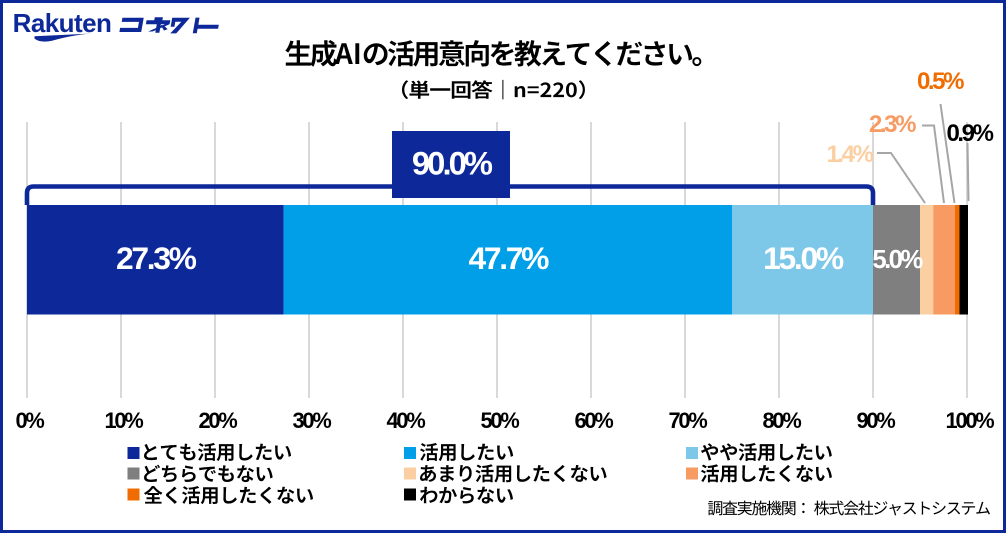 The image size is (1006, 538). What do you see at coordinates (405, 420) in the screenshot?
I see `svg-text: 40%` at bounding box center [405, 420].